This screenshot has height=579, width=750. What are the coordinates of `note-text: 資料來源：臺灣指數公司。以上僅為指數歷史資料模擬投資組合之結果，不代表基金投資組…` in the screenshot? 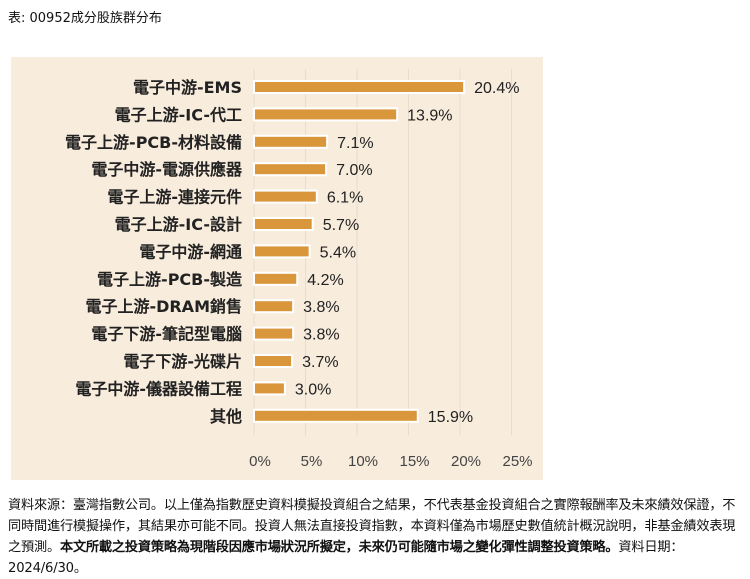 It's located at (372, 526).